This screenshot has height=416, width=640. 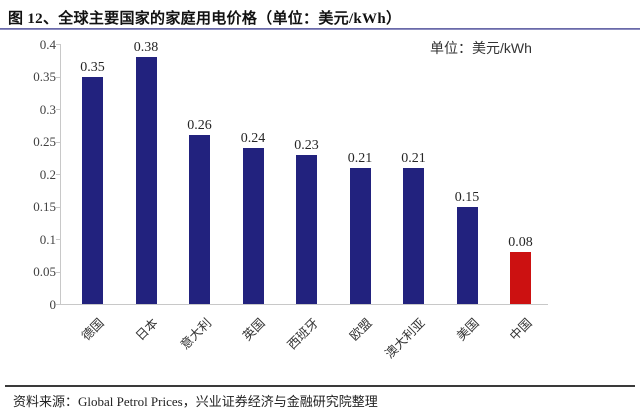 What do you see at coordinates (320, 29) in the screenshot?
I see `title-underline` at bounding box center [320, 29].